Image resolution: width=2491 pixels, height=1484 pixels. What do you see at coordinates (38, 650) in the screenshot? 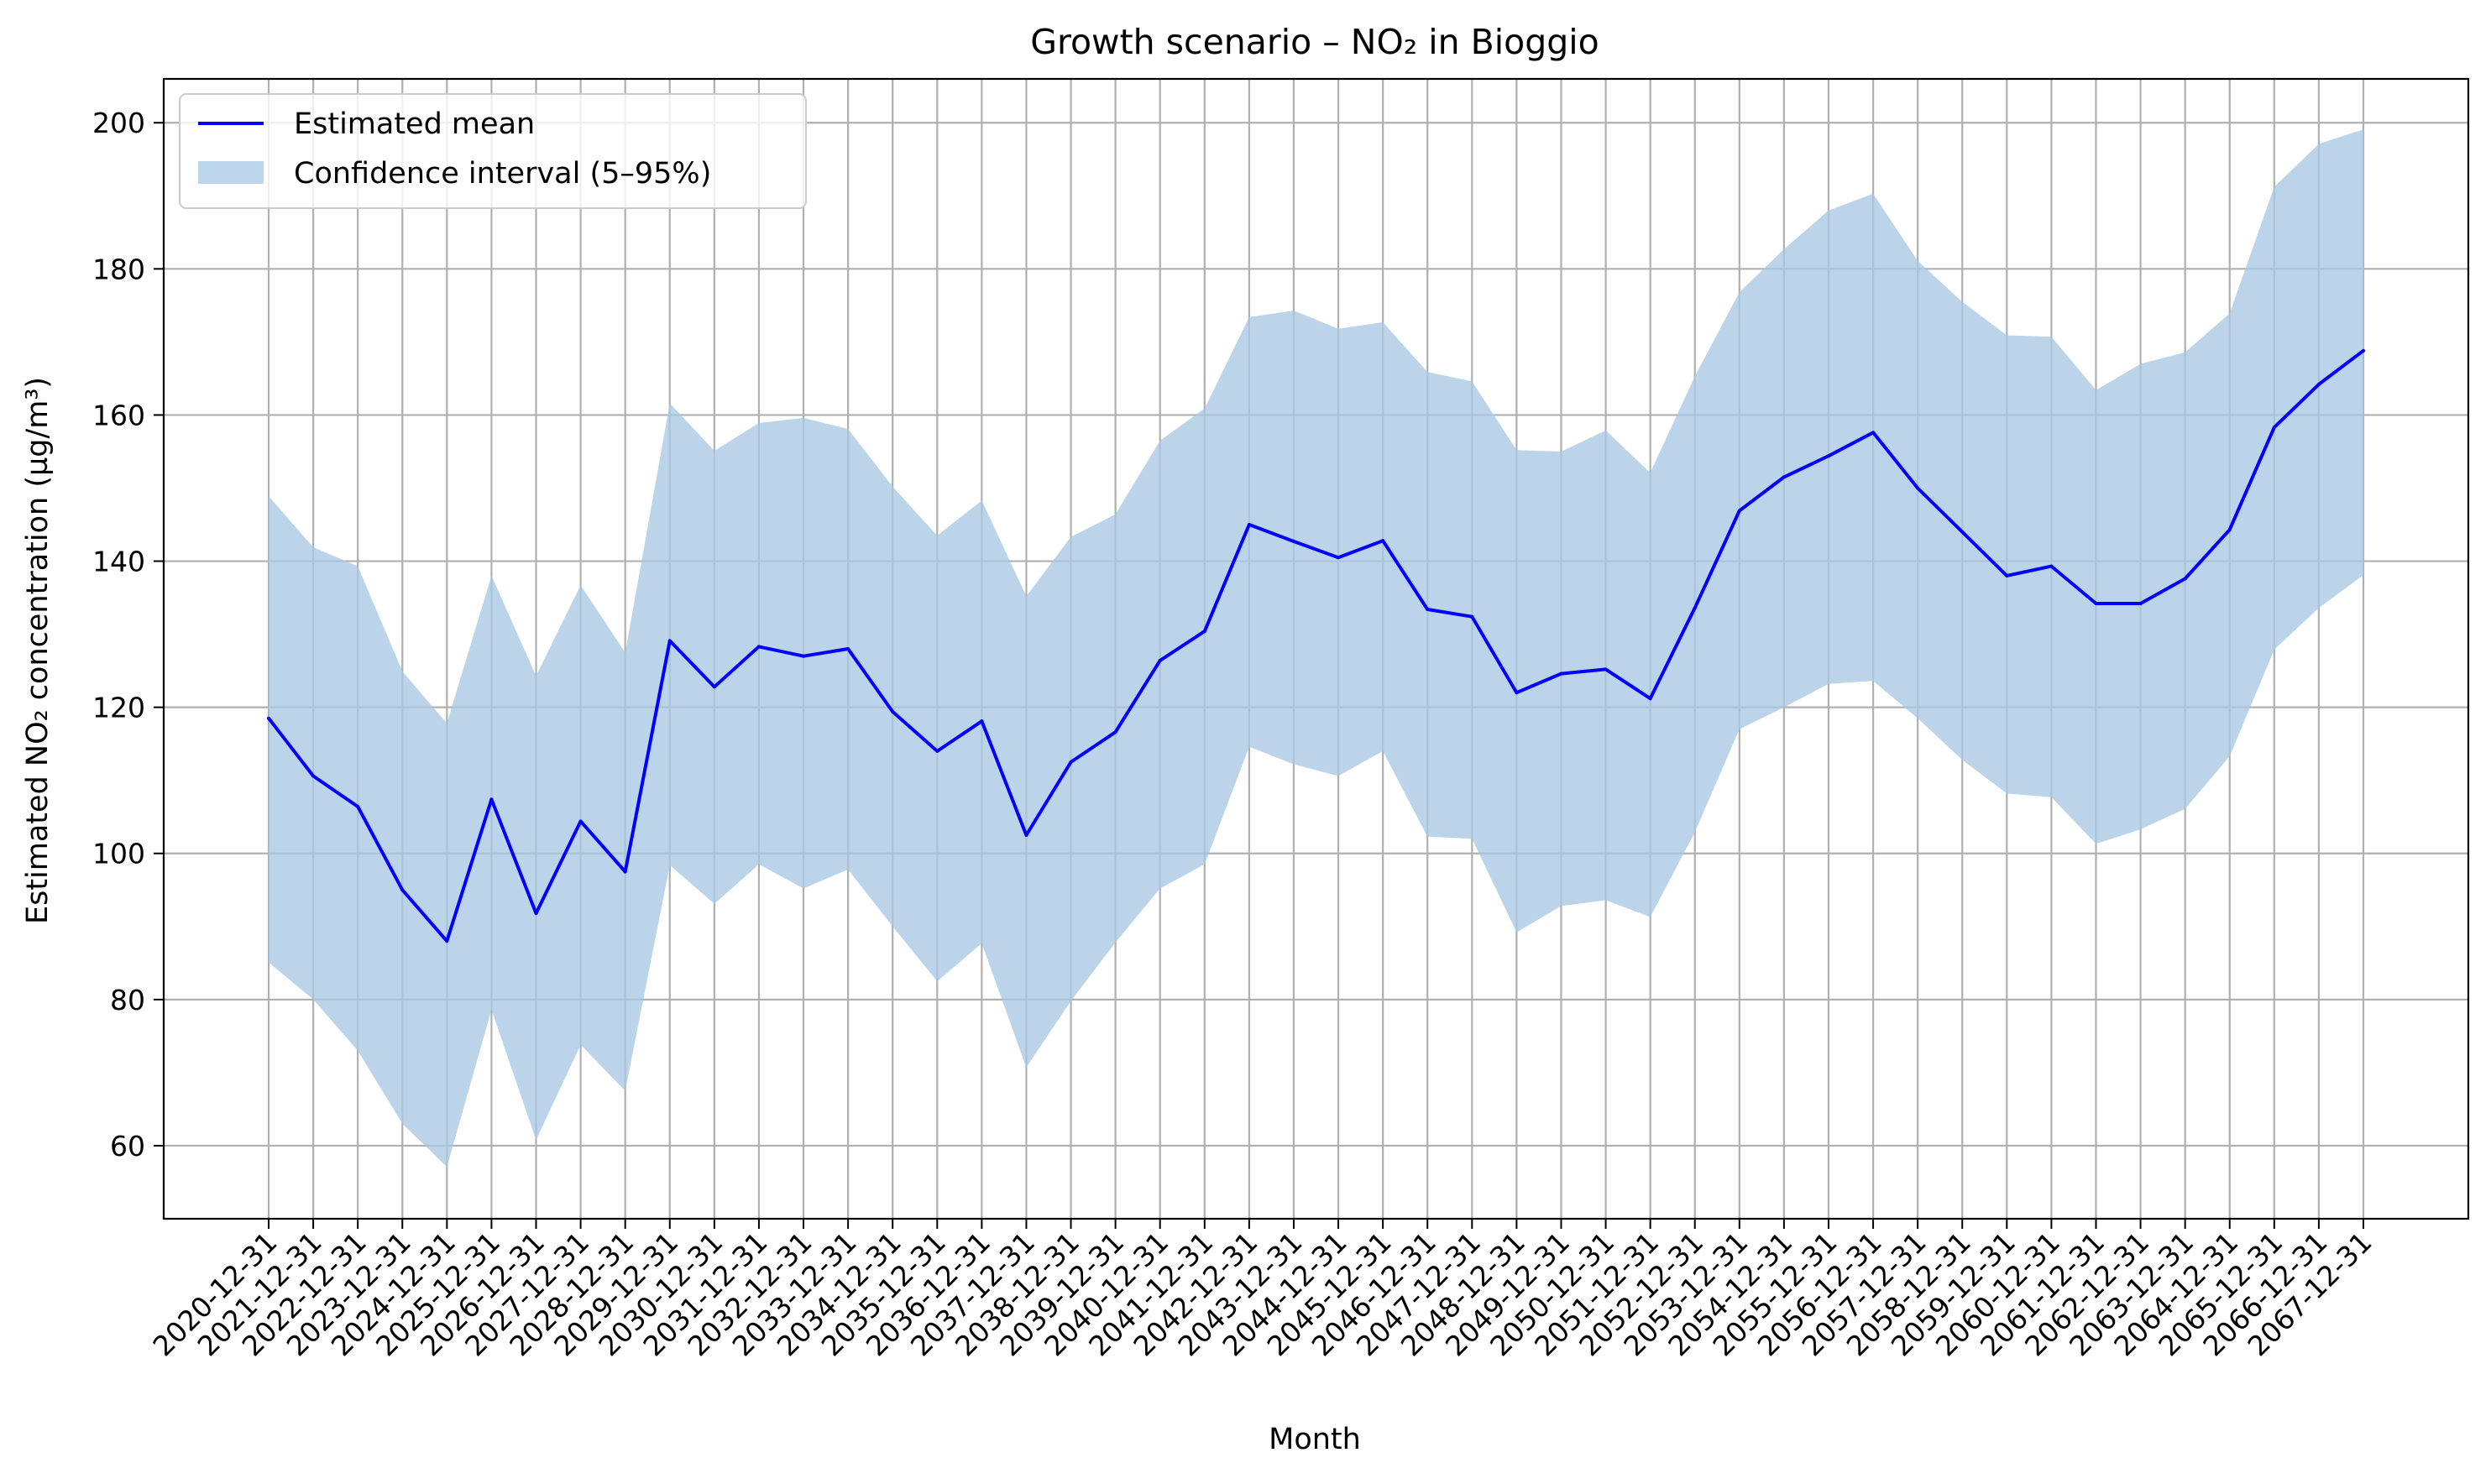
I see `y-axis-label: Estimated NO₂ concentration (µg/m³)` at bounding box center [38, 650].